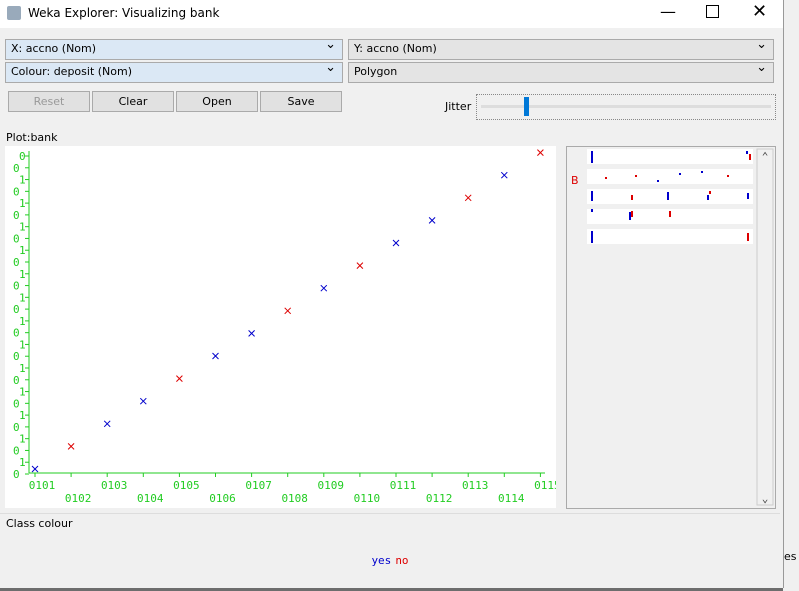 The image size is (799, 591). I want to click on legend: yes no, so click(390, 560).